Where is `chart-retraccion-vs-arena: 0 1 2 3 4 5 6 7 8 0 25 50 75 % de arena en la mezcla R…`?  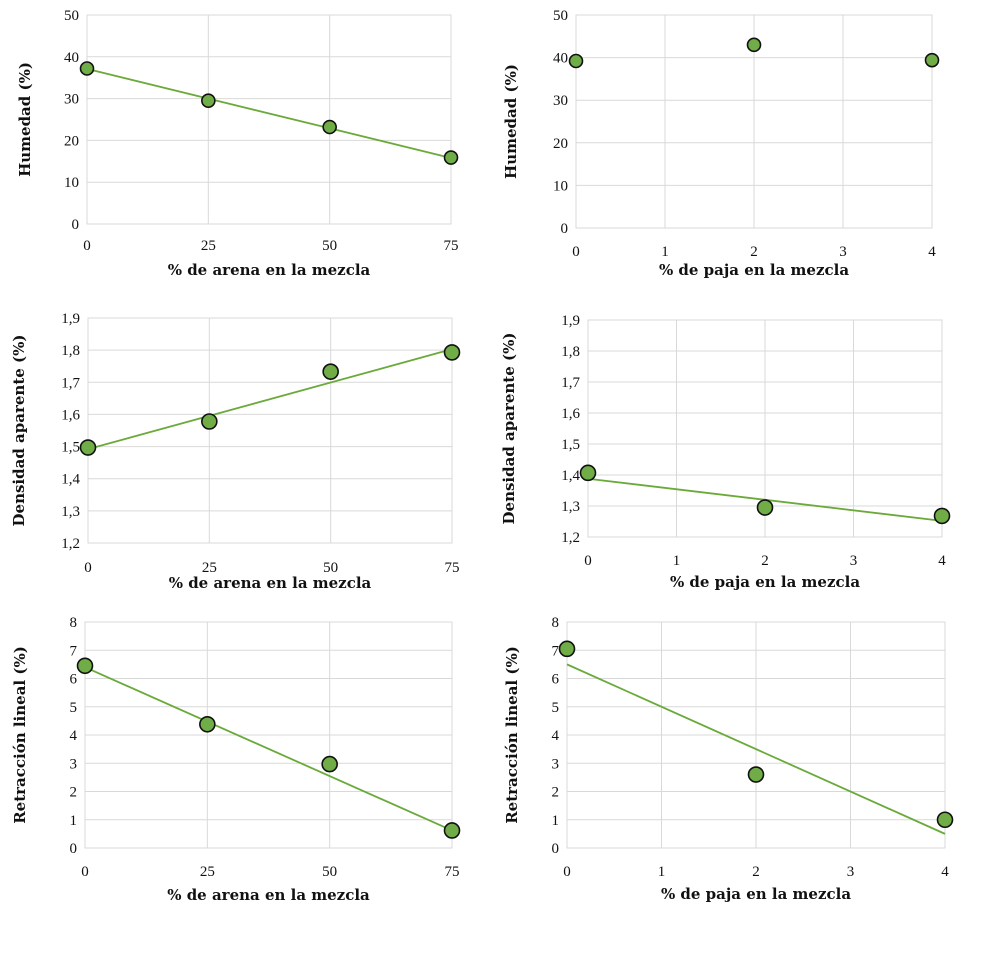 chart-retraccion-vs-arena: 0 1 2 3 4 5 6 7 8 0 25 50 75 % de arena en la mezcla R… is located at coordinates (236, 759).